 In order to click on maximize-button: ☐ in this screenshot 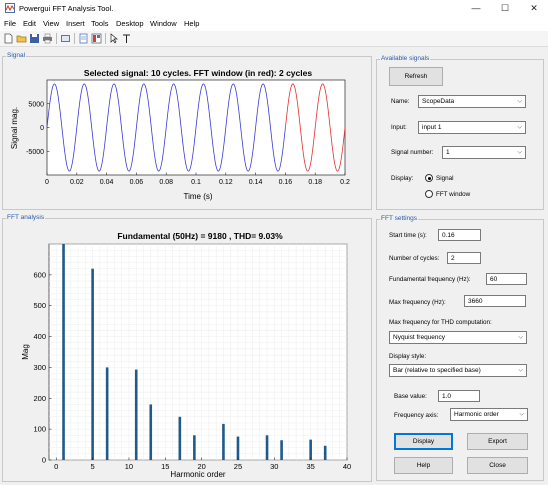, I will do `click(505, 8)`.